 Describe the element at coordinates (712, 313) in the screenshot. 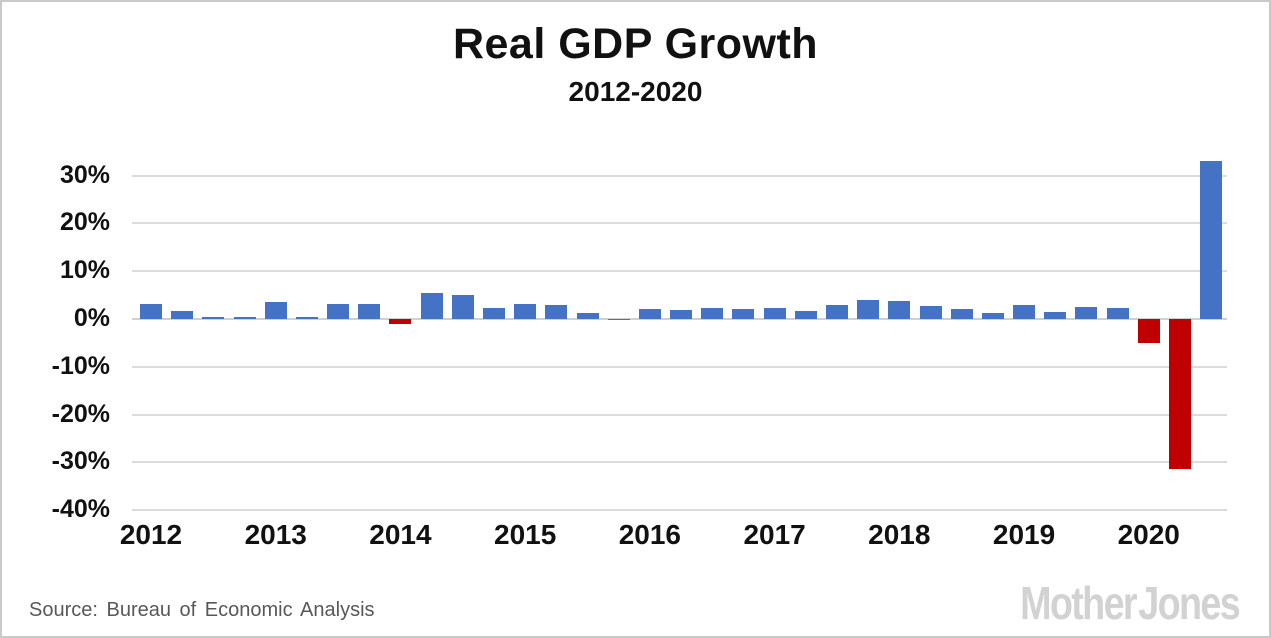

I see `bar-2016-q3` at that location.